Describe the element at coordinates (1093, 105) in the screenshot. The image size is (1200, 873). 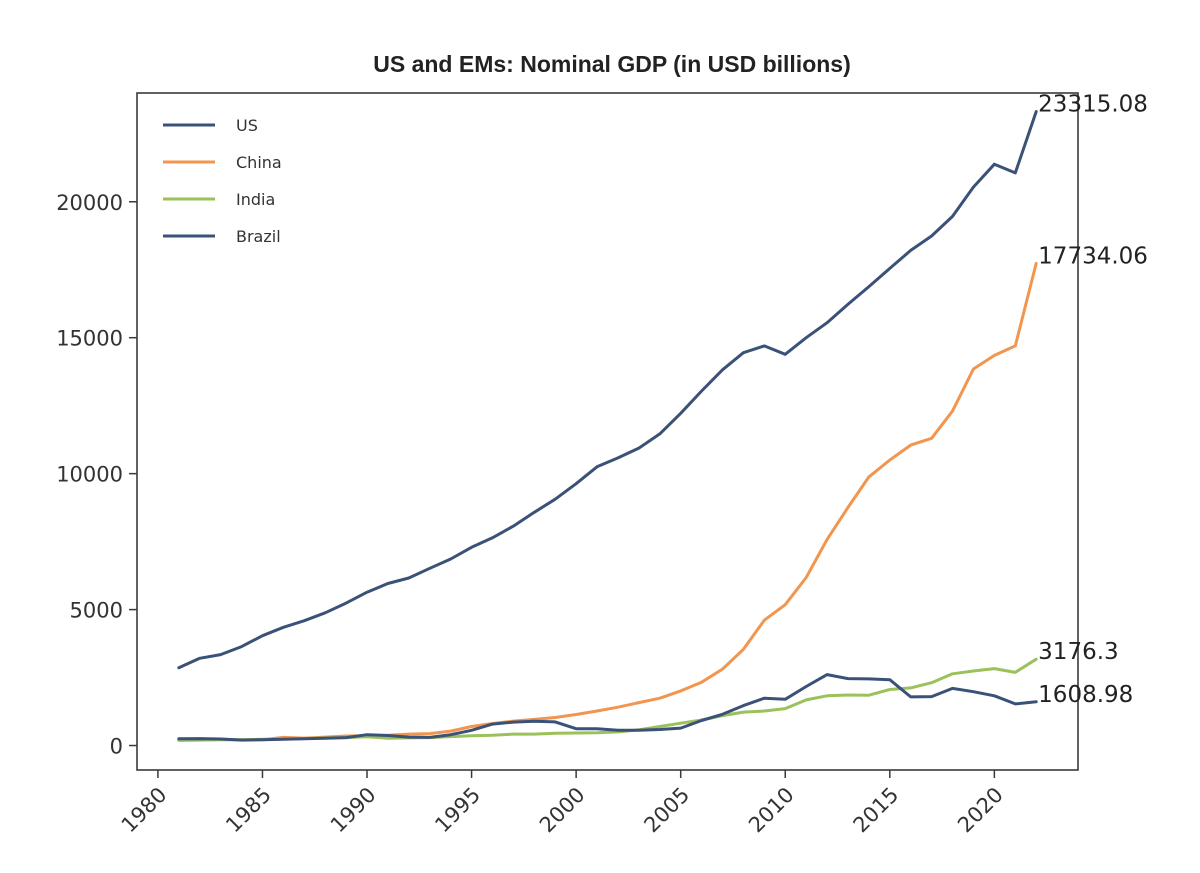
I see `end-label-us: 23315.08` at that location.